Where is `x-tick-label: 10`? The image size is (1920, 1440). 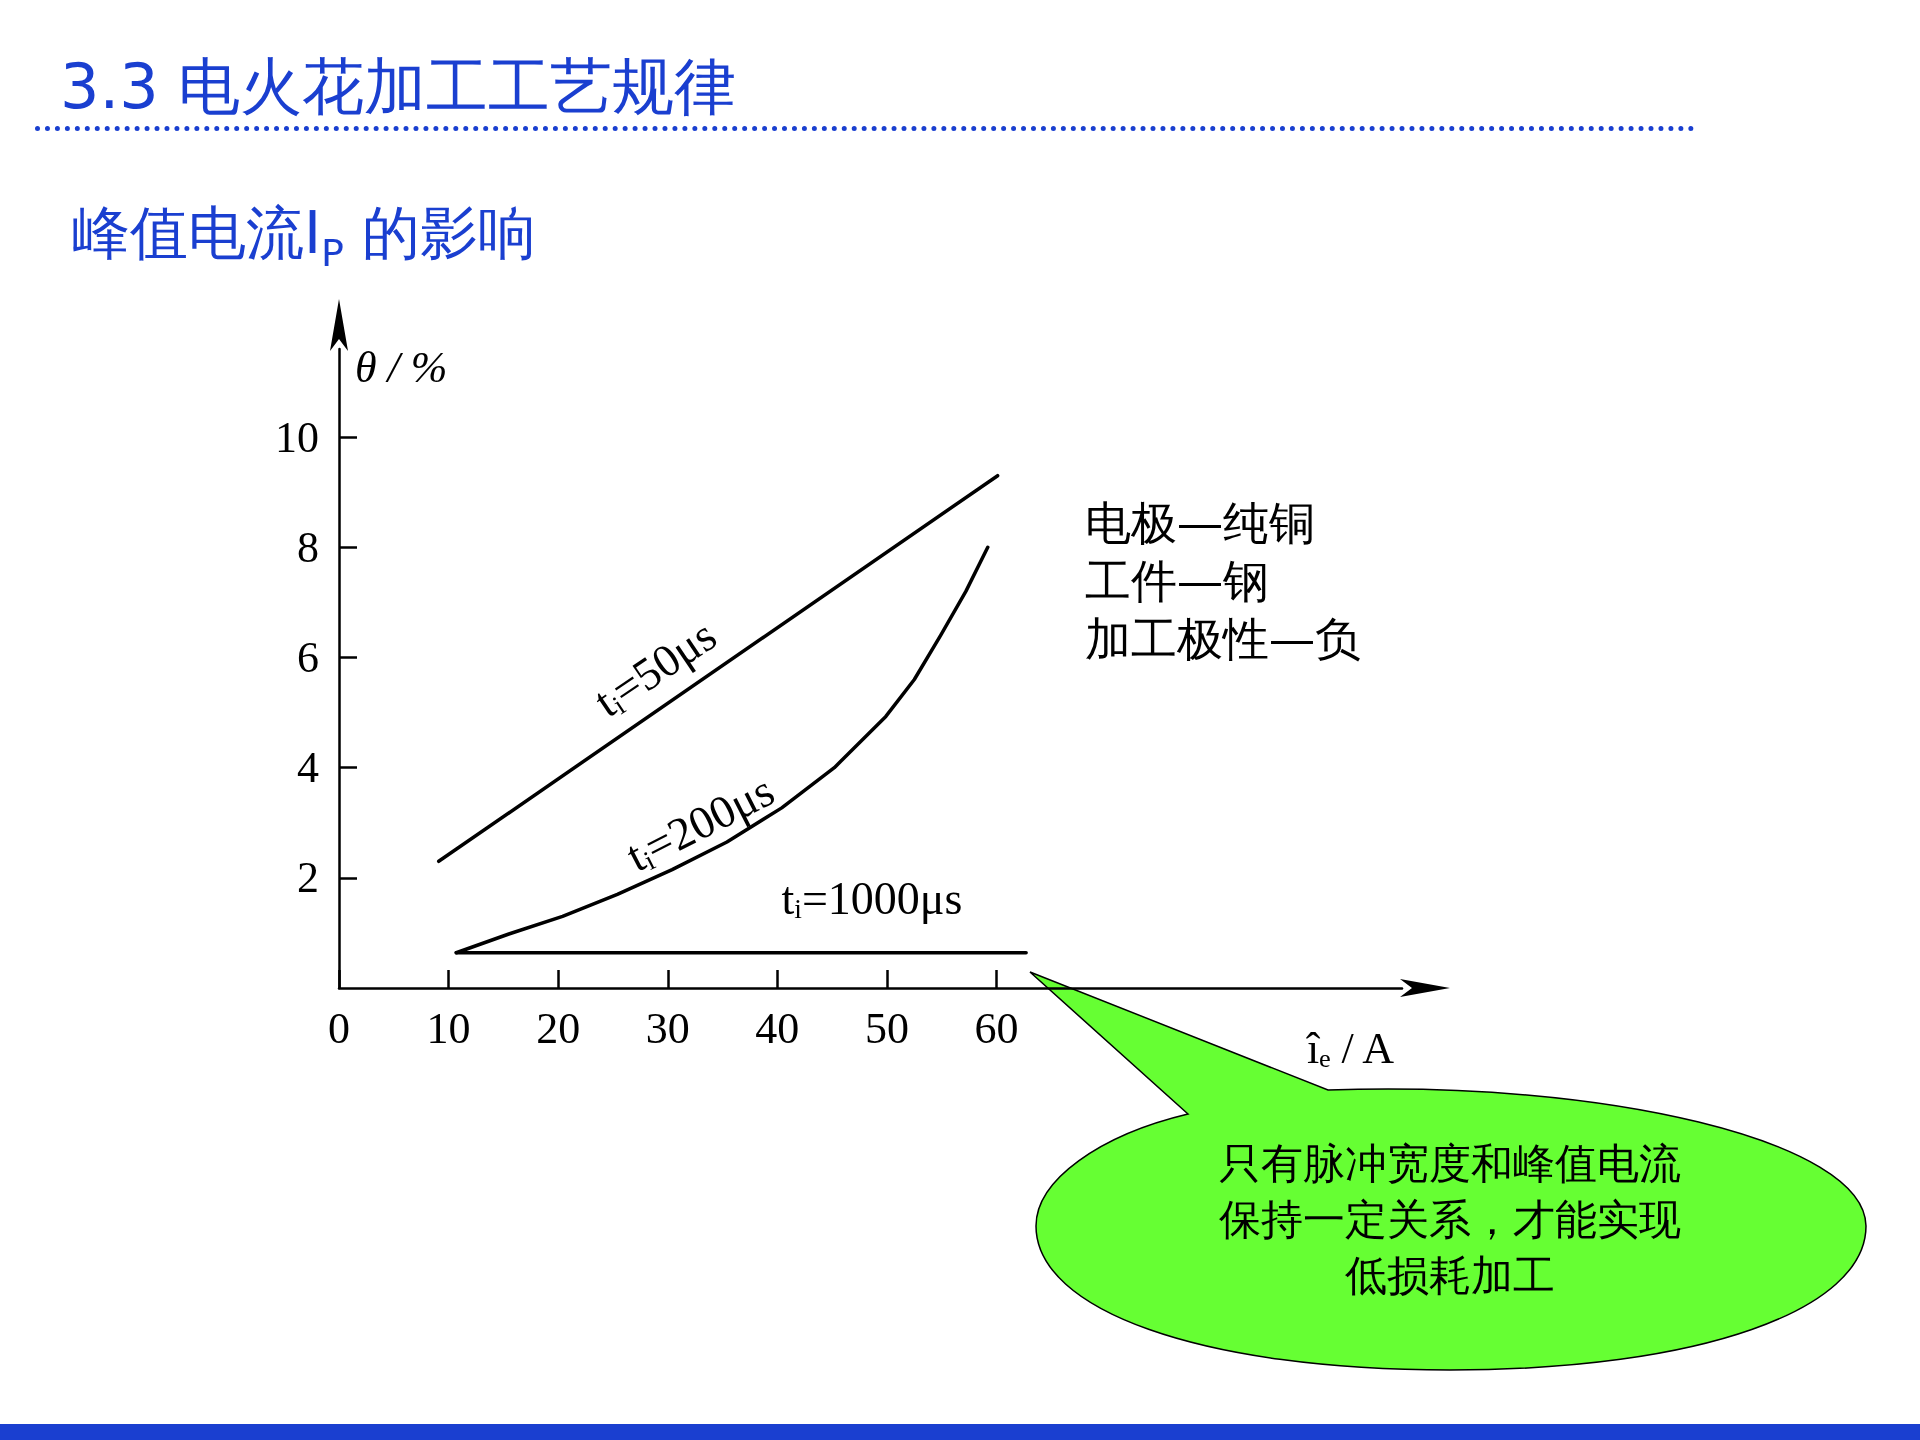 x-tick-label: 10 is located at coordinates (448, 1028).